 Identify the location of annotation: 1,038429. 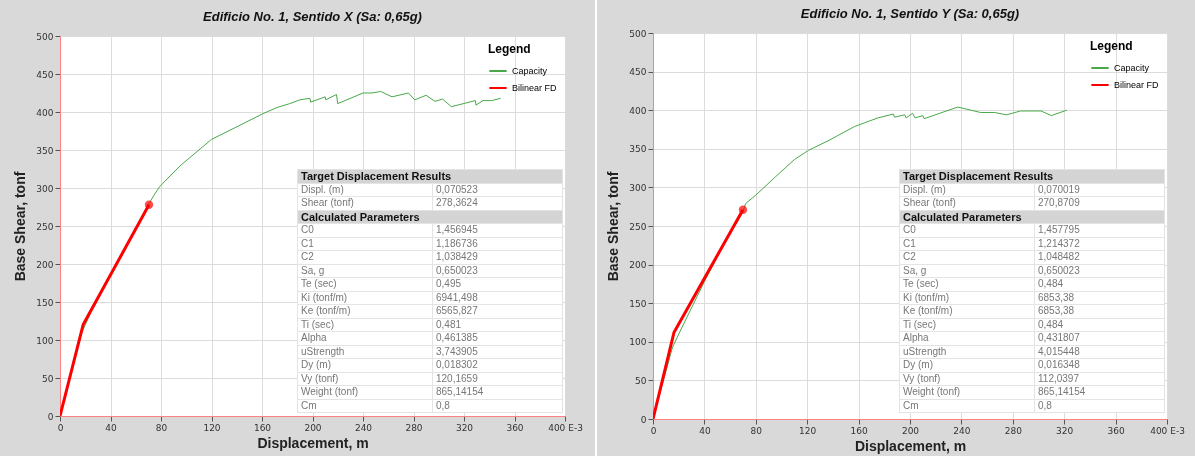
(497, 257).